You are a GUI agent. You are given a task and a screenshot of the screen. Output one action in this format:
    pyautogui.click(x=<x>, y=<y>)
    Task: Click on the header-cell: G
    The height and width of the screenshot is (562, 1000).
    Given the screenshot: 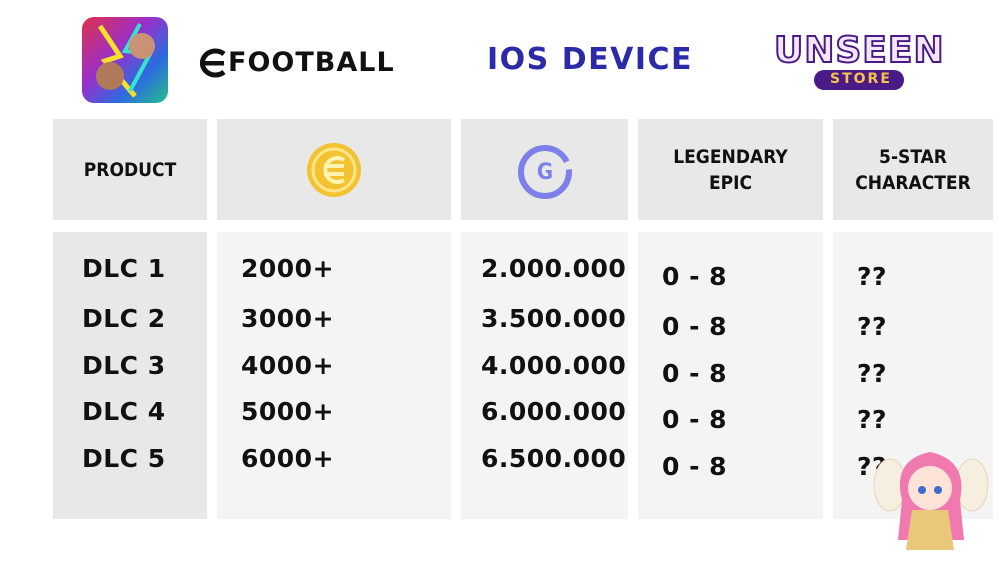 What is the action you would take?
    pyautogui.click(x=544, y=169)
    